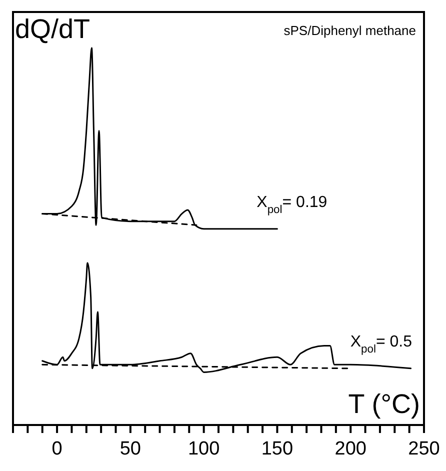 Image resolution: width=446 pixels, height=471 pixels. Describe the element at coordinates (381, 344) in the screenshot. I see `series-label: X$_{pol}$= 0.5` at that location.